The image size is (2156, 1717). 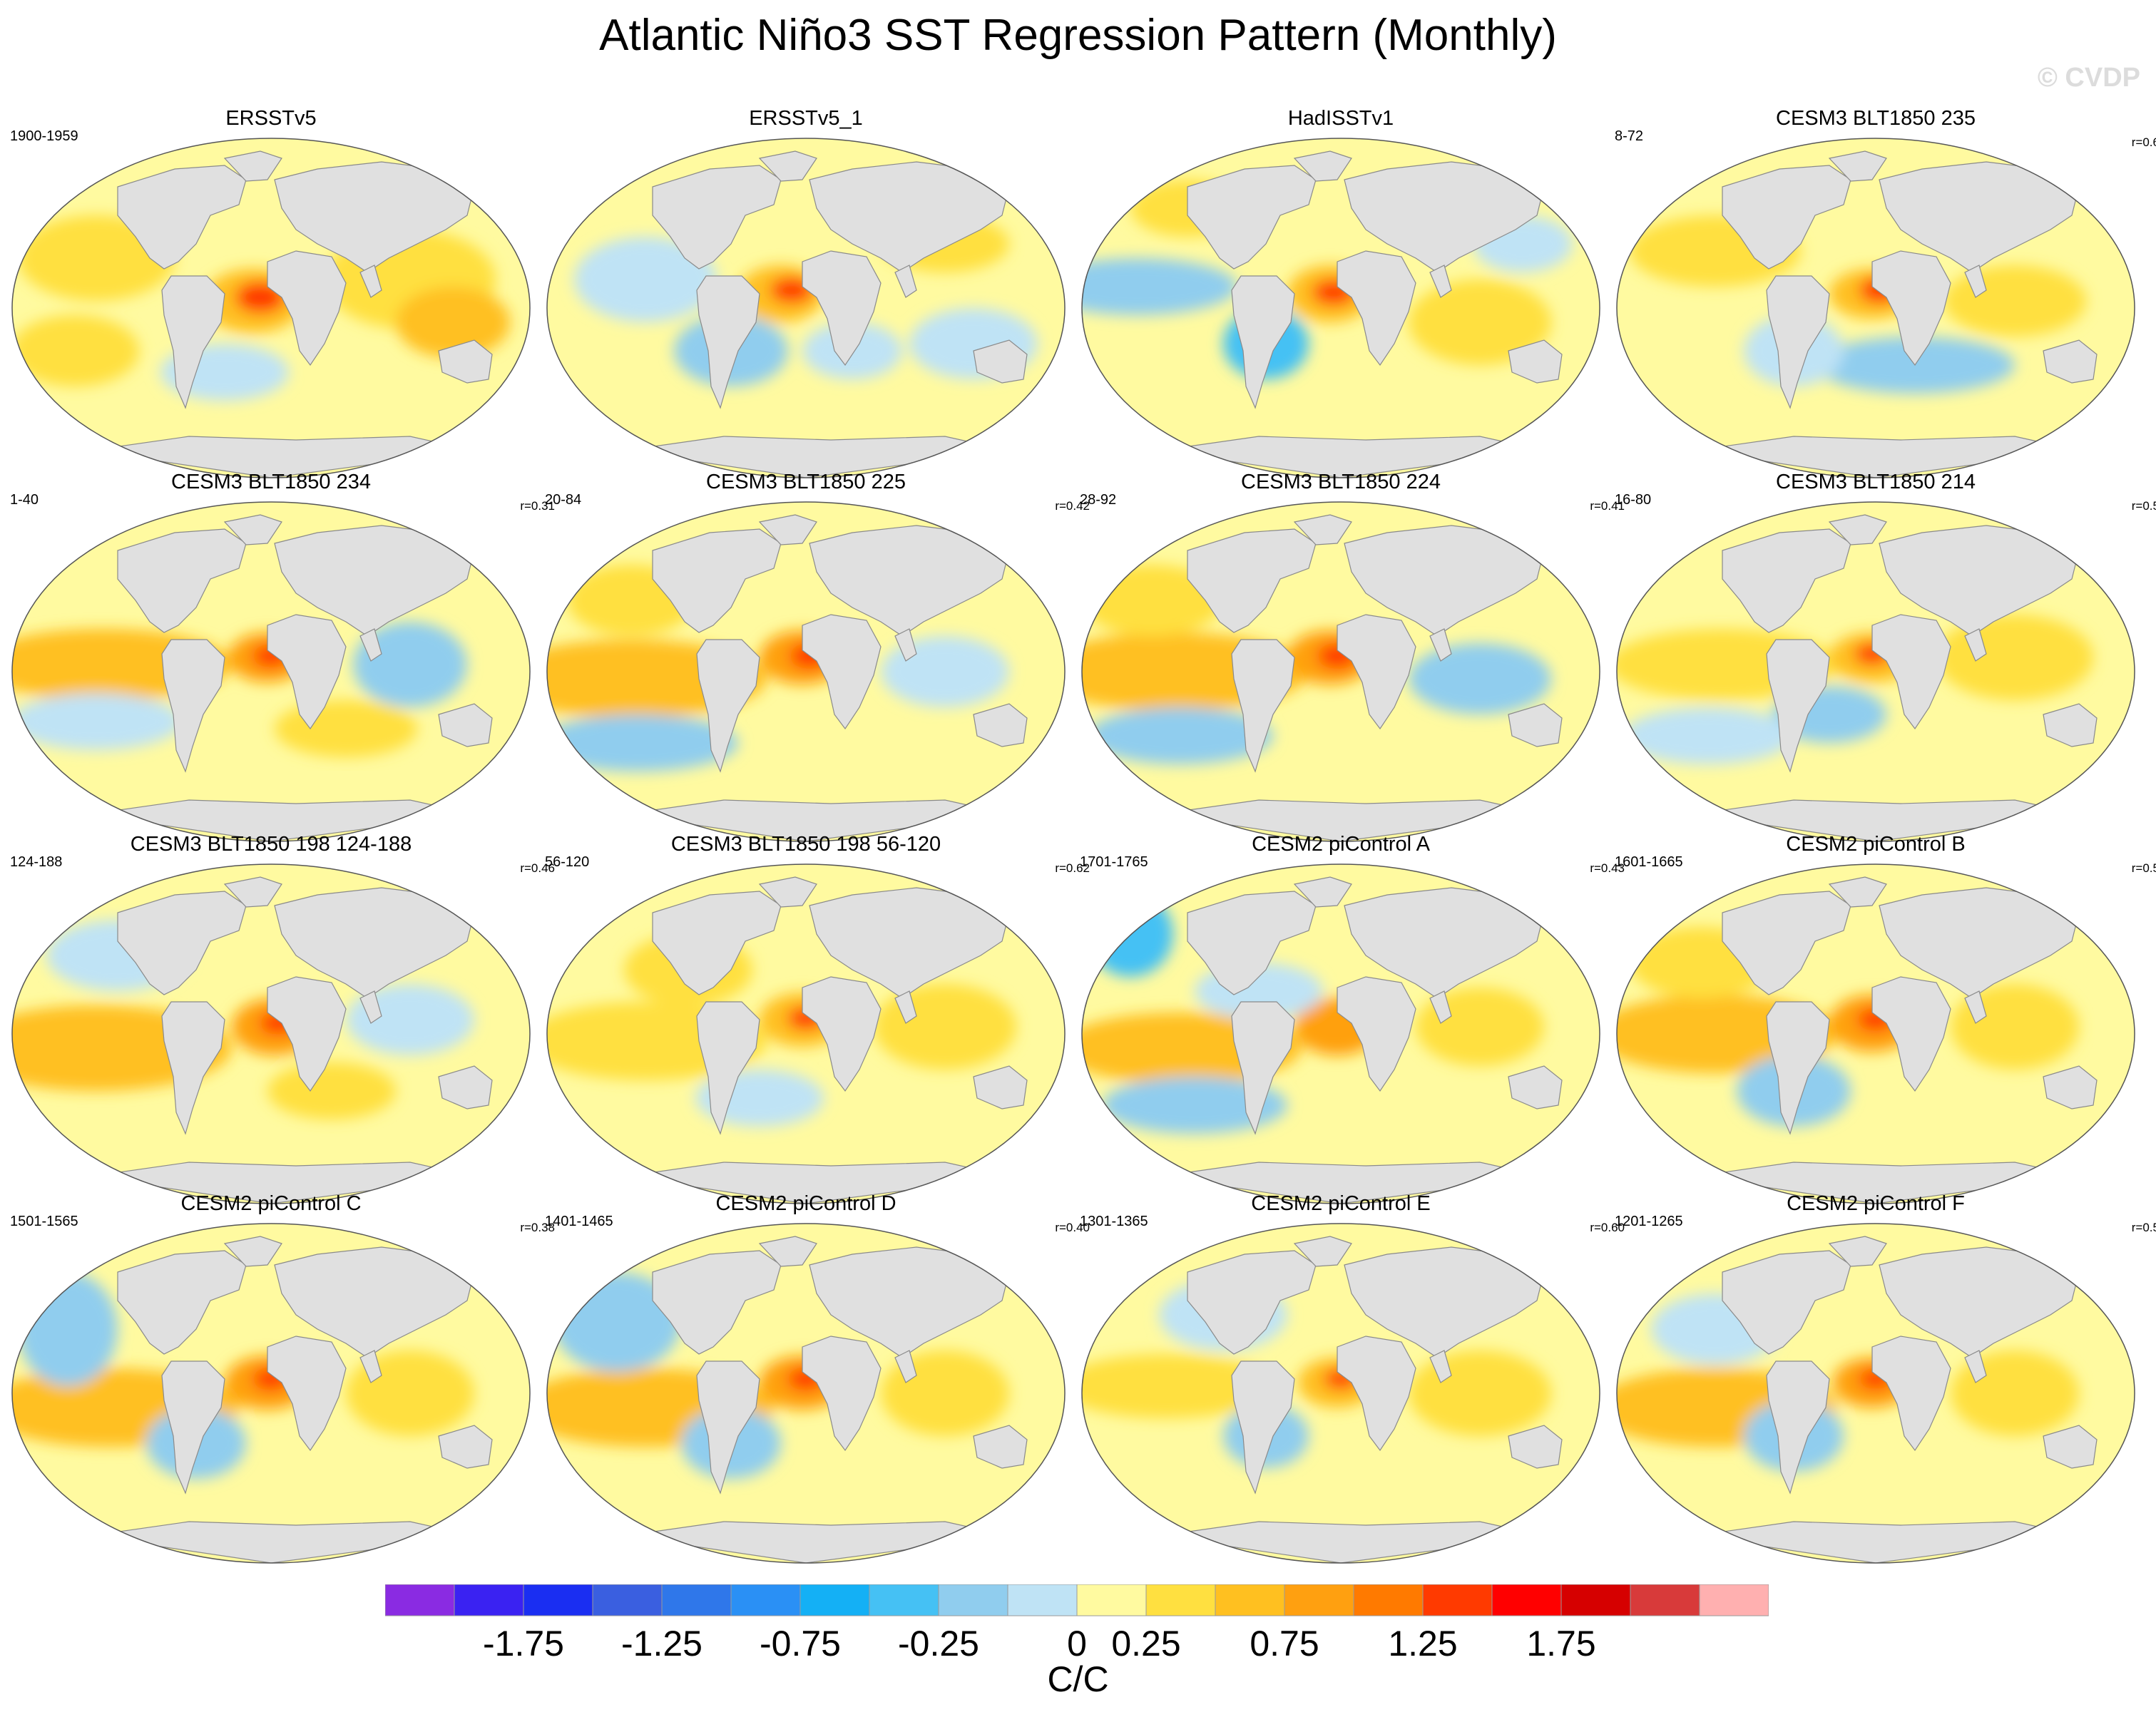 What do you see at coordinates (2088, 78) in the screenshot?
I see `watermark-label: © CVDP` at bounding box center [2088, 78].